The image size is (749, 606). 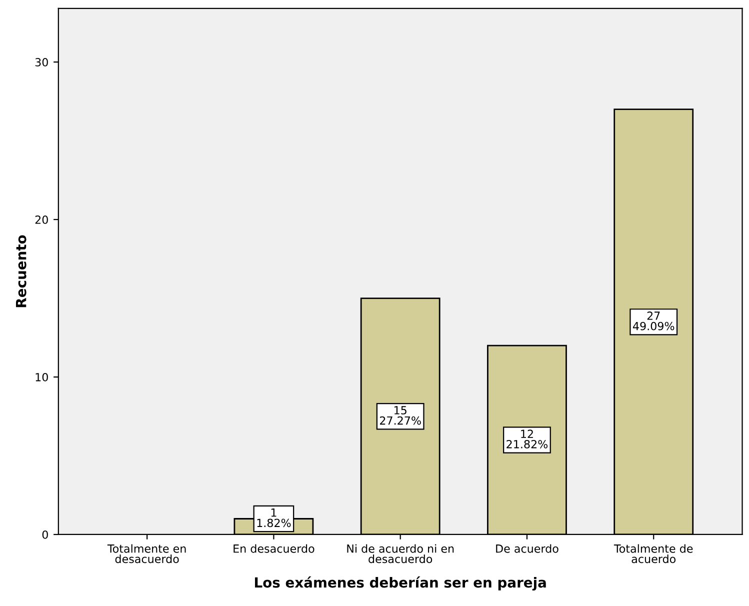 What do you see at coordinates (45, 534) in the screenshot?
I see `y-tick-label: 0` at bounding box center [45, 534].